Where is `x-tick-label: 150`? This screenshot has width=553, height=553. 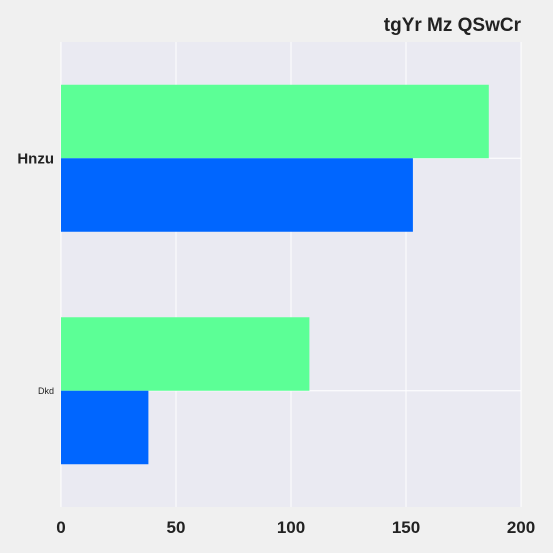
x-tick-label: 150 is located at coordinates (406, 527).